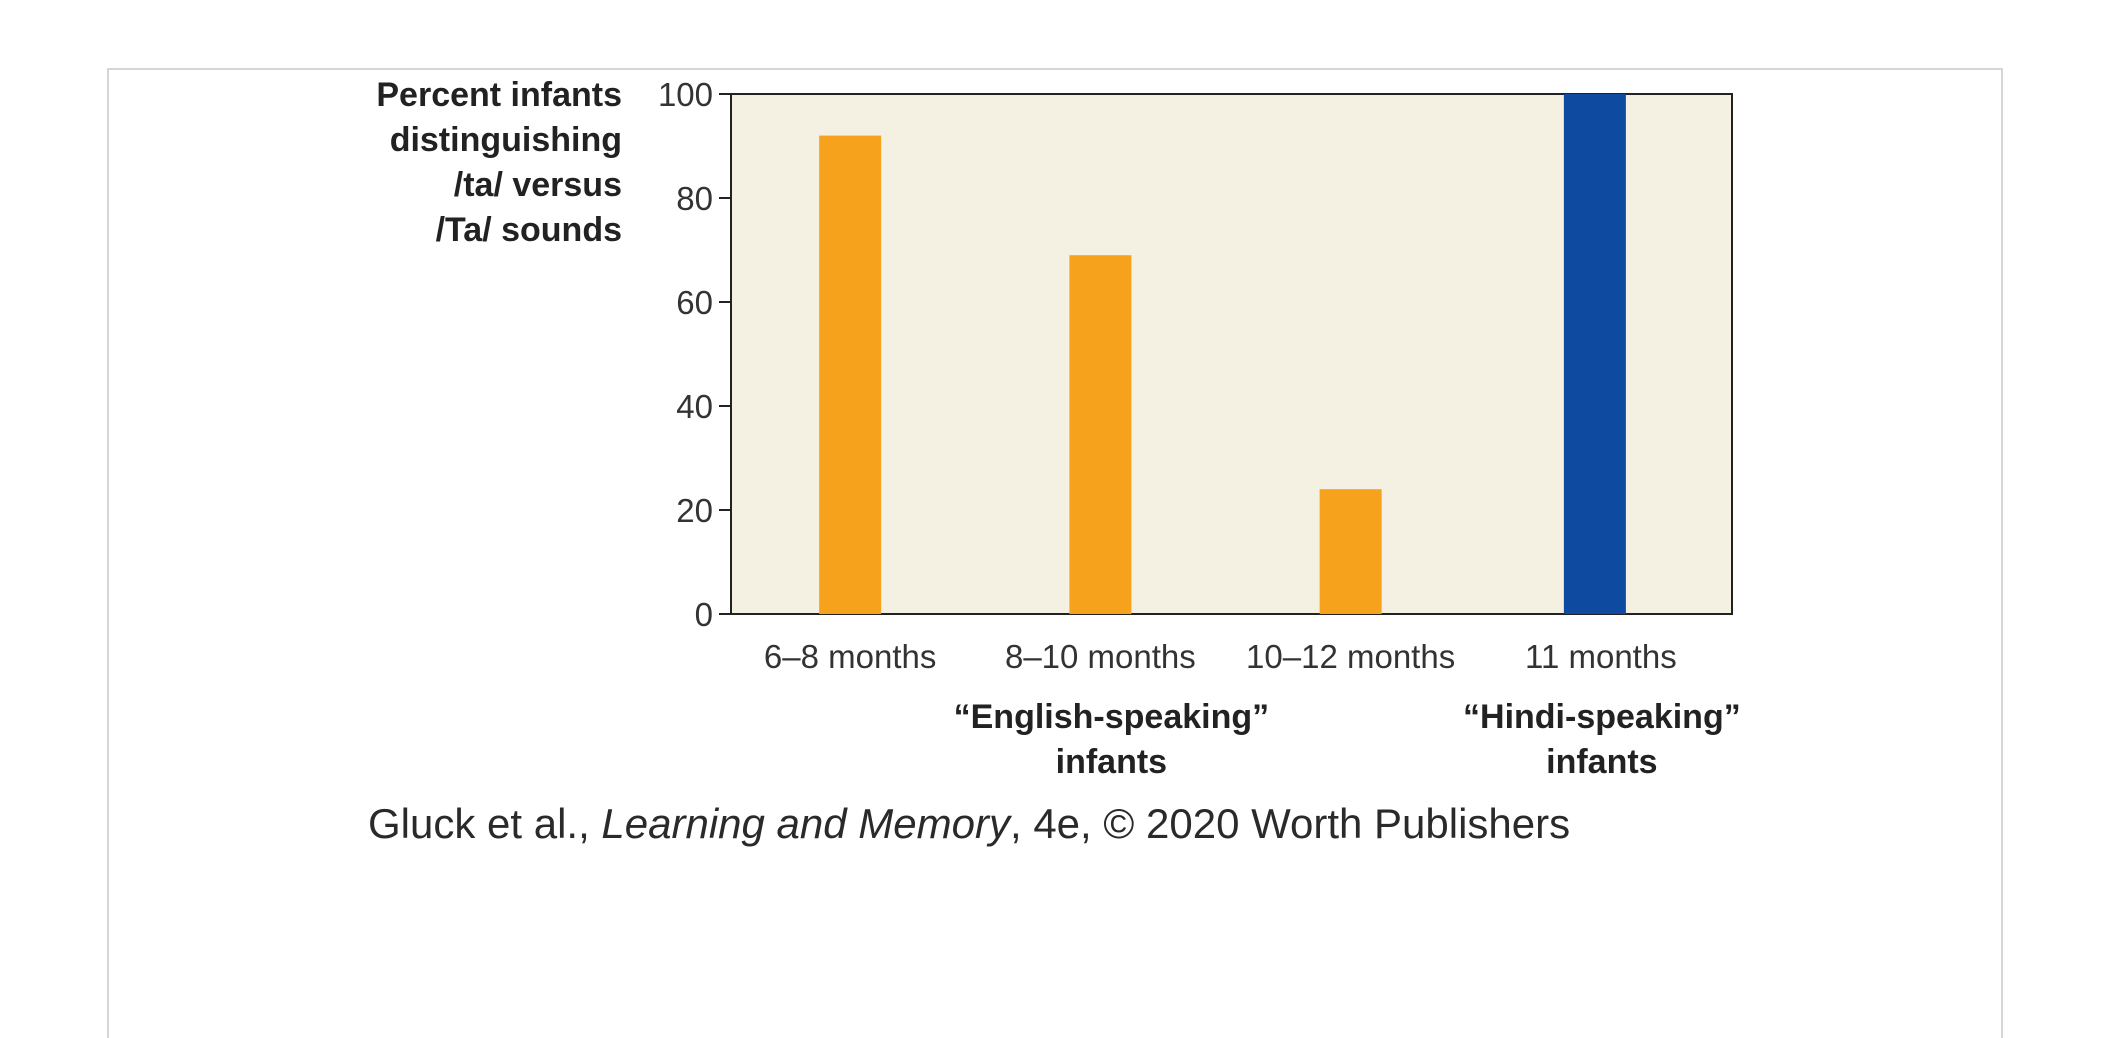 The width and height of the screenshot is (2114, 1038). I want to click on caption-book-title: Learning and Memory, so click(805, 823).